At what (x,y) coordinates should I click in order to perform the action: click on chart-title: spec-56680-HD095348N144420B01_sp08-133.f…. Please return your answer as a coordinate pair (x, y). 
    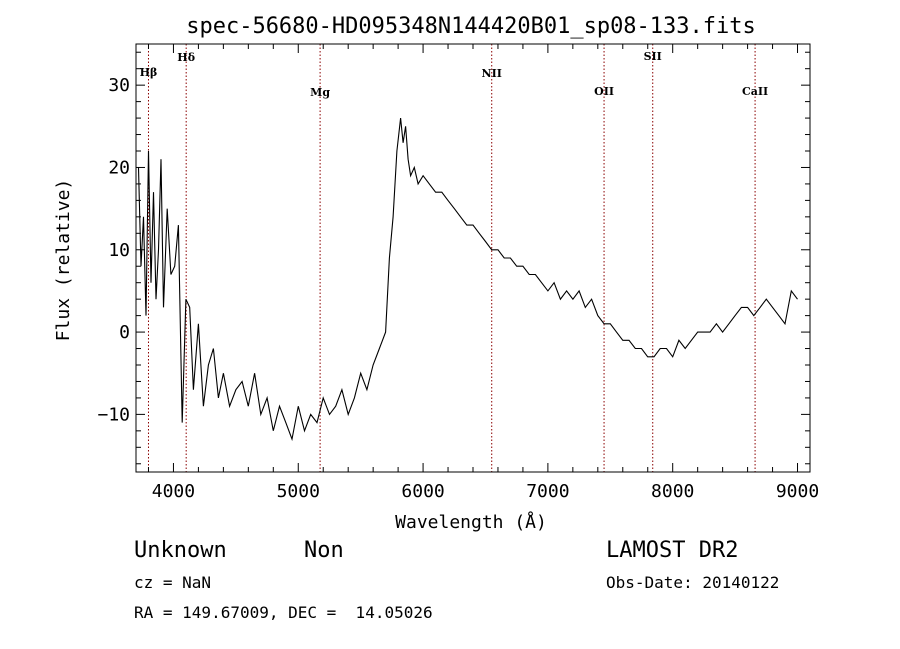
    Looking at the image, I should click on (471, 26).